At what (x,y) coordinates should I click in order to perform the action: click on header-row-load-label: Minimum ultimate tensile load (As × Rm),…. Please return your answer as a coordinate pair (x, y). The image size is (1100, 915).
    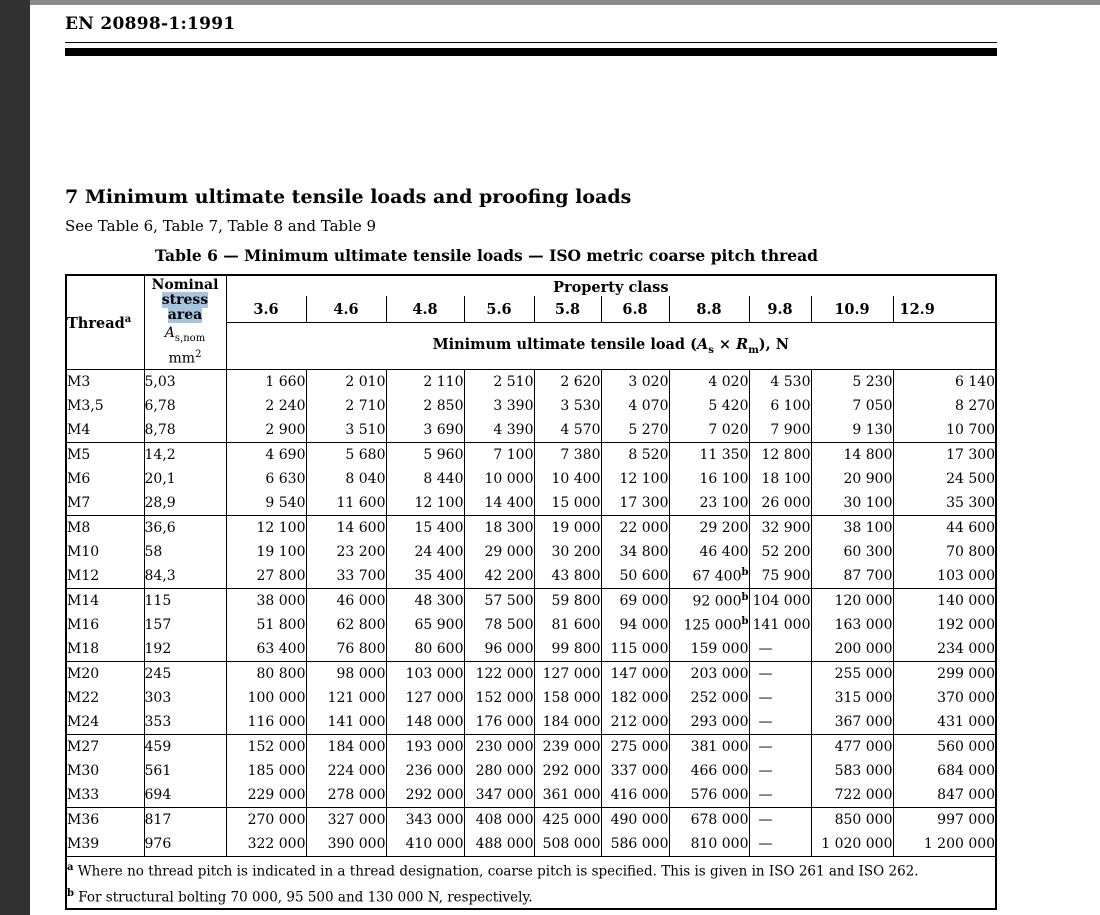
    Looking at the image, I should click on (531, 346).